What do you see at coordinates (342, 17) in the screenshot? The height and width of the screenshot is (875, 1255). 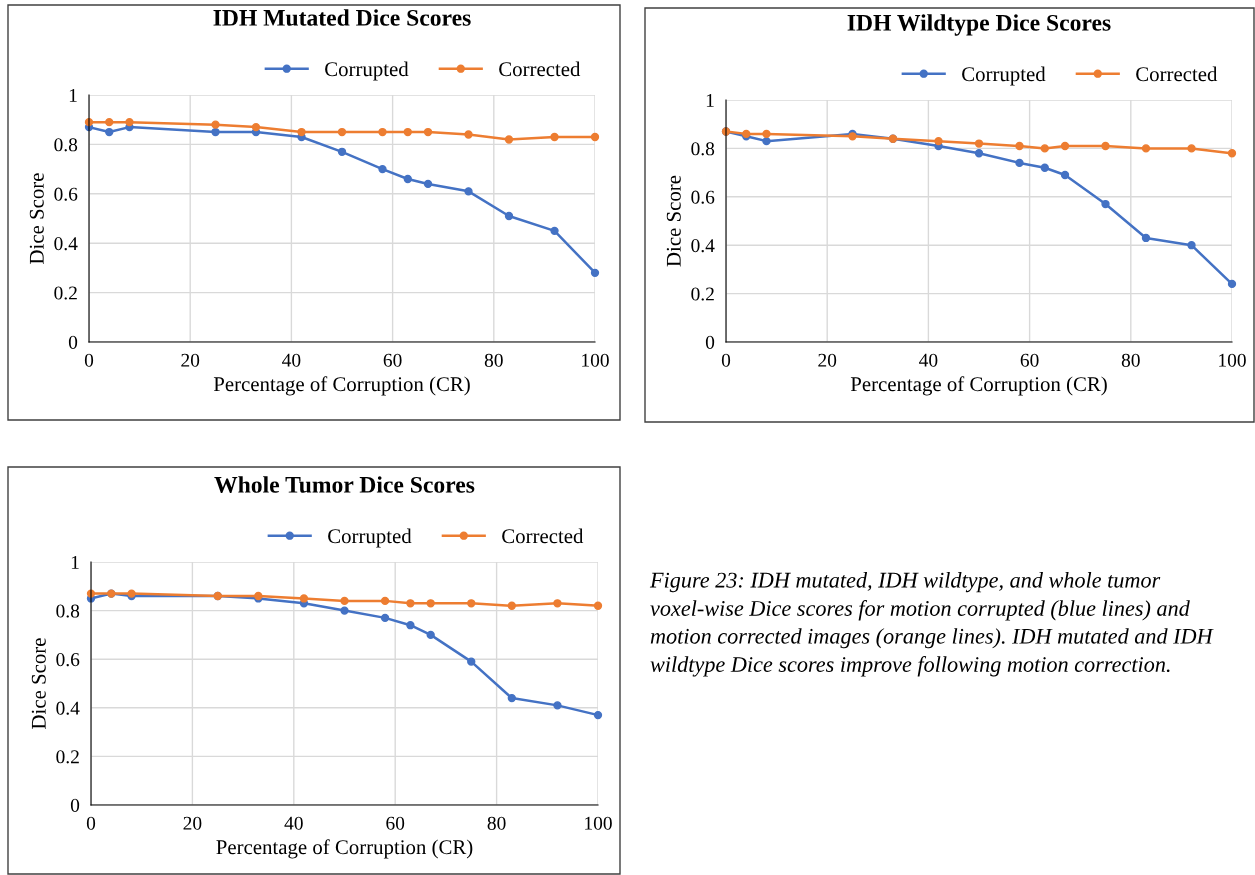 I see `chart-title: IDH Mutated Dice Scores` at bounding box center [342, 17].